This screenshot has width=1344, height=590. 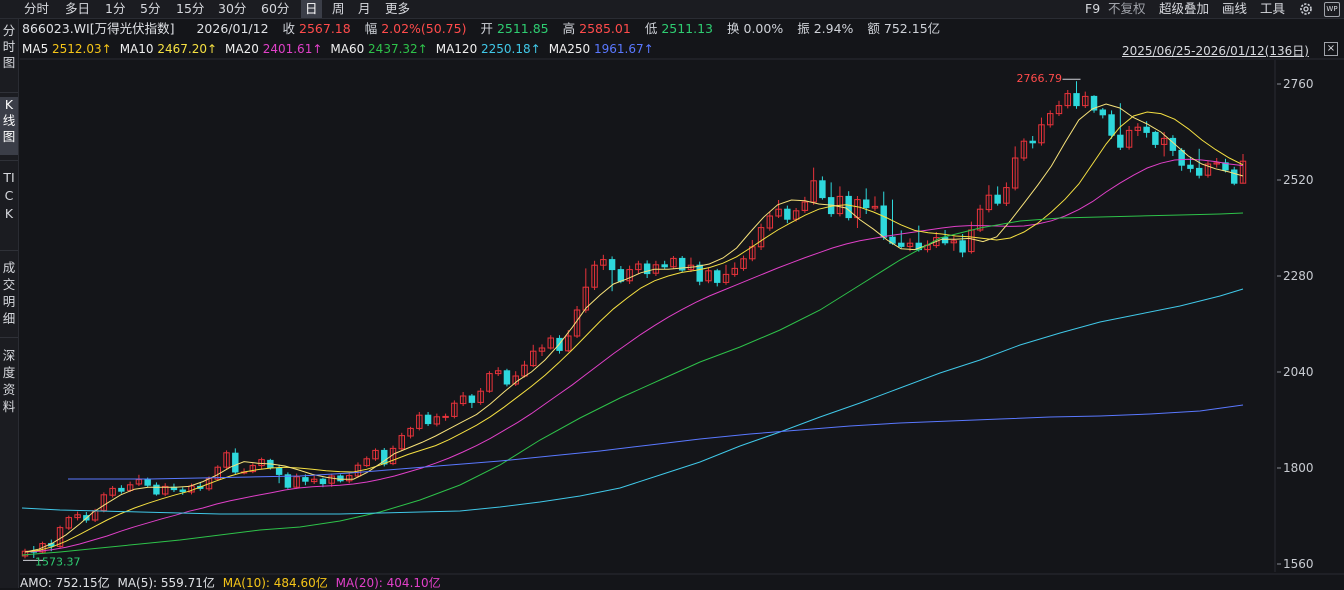 What do you see at coordinates (9, 126) in the screenshot?
I see `sidebar-item-kline: K线图` at bounding box center [9, 126].